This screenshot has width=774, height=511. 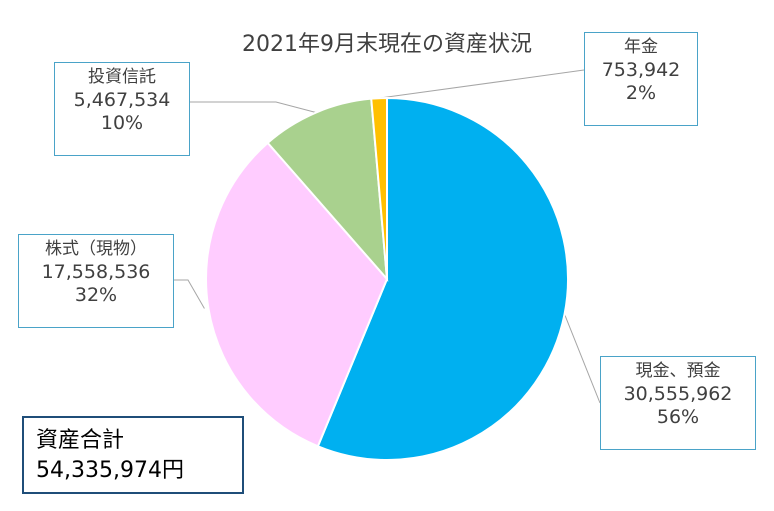 I want to click on callout-investment-trust: 投資信託 5,467,534 10%, so click(x=122, y=109).